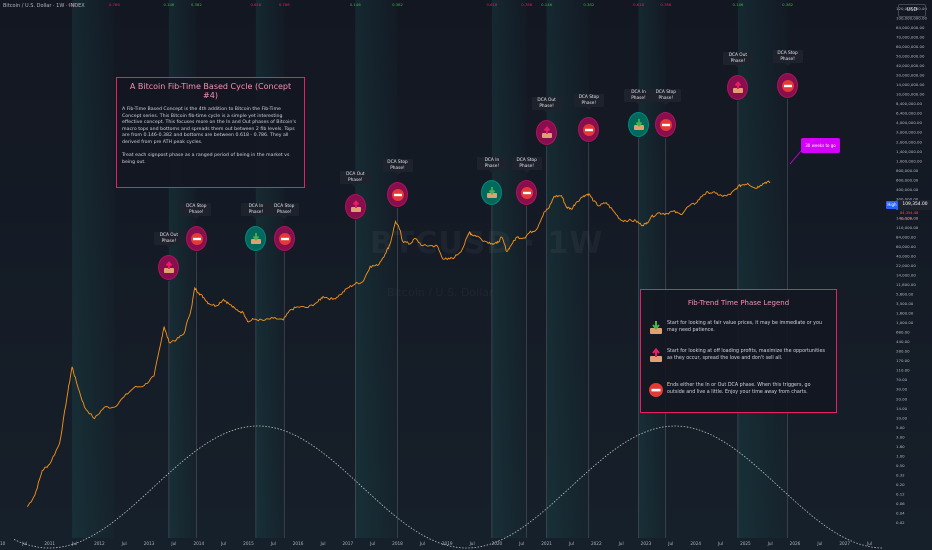  I want to click on y-tick-label: 5.00, so click(900, 427).